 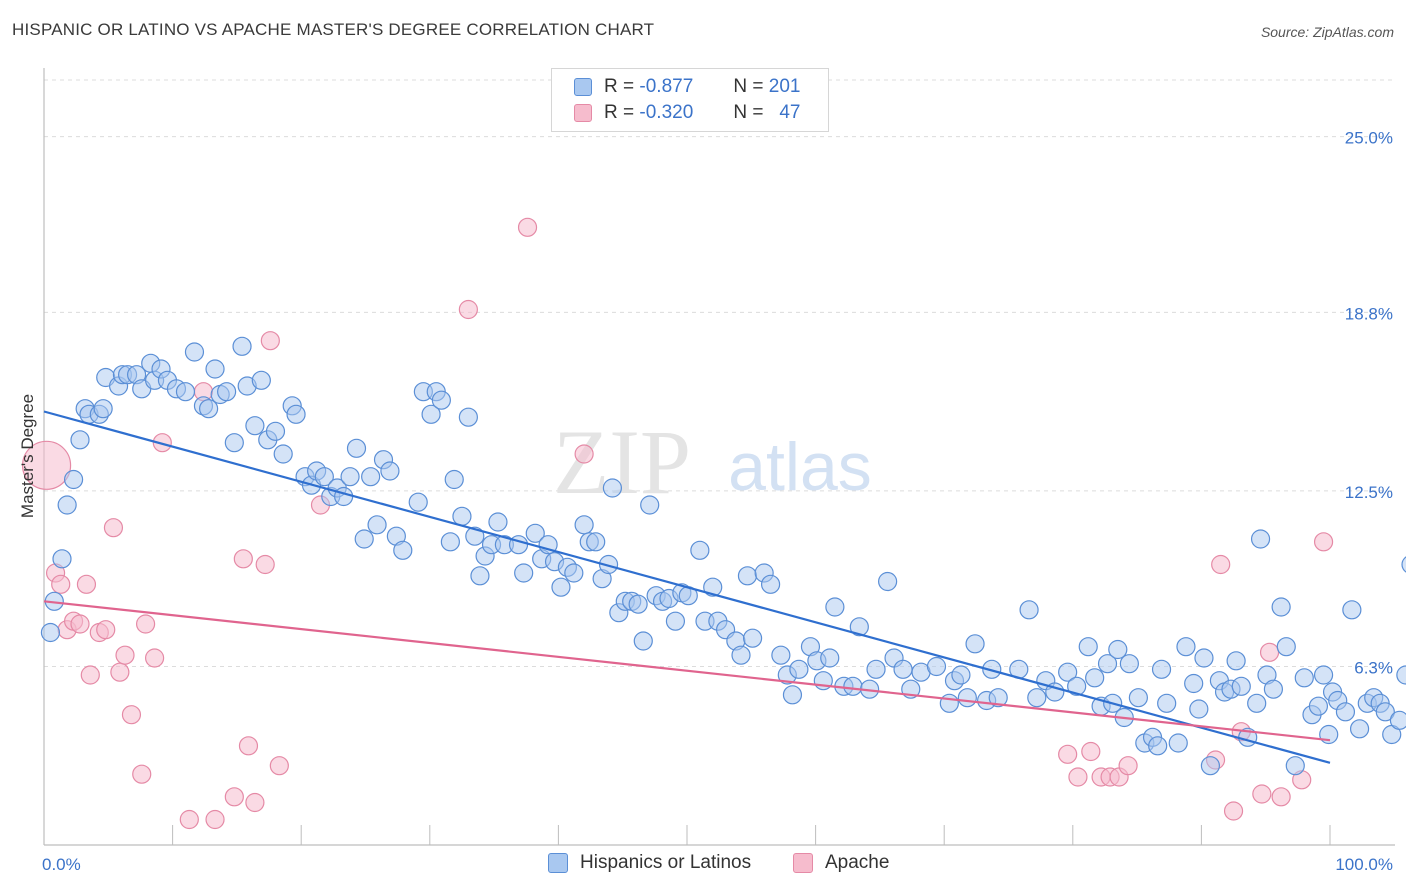 What do you see at coordinates (622, 462) in the screenshot?
I see `watermark-zip: ZIP` at bounding box center [622, 462].